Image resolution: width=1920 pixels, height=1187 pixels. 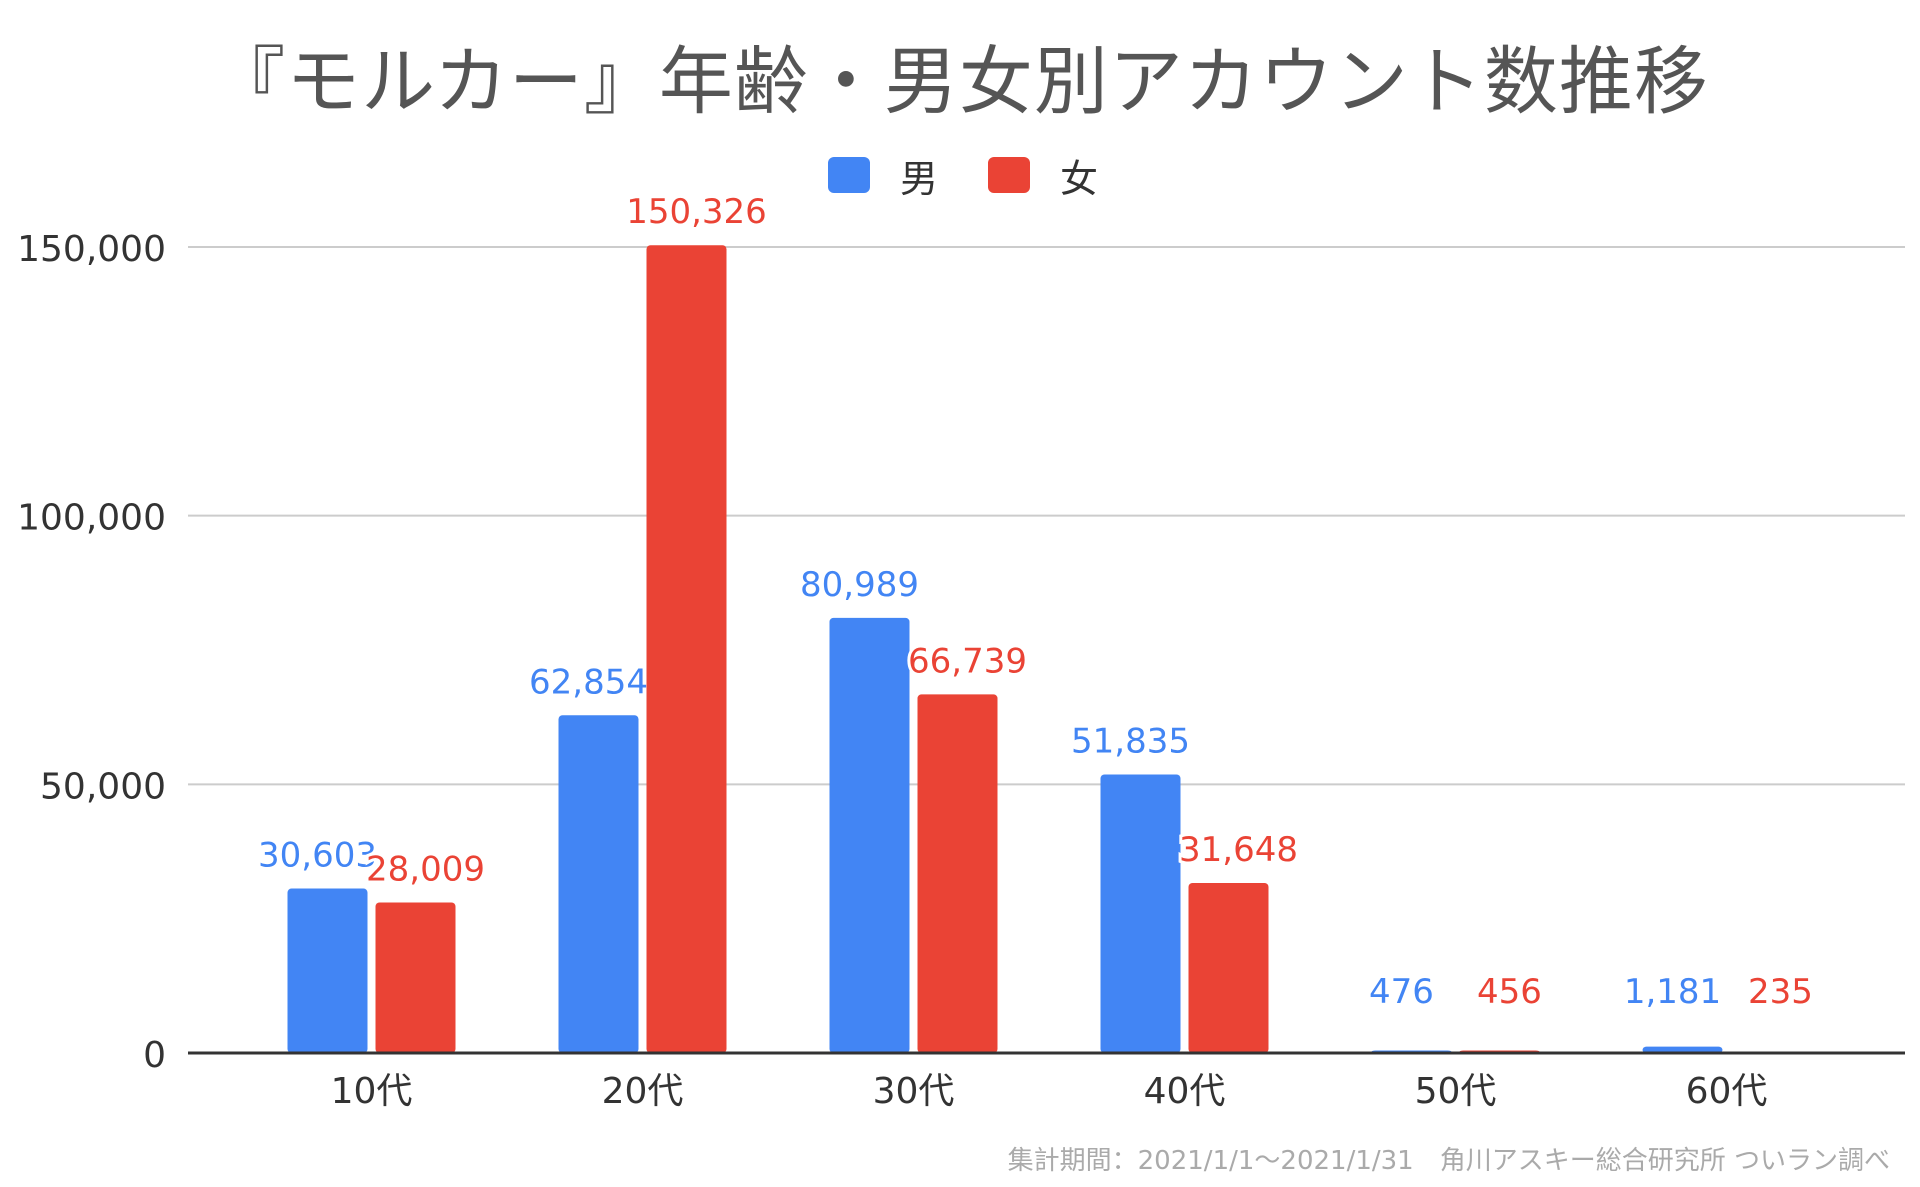 What do you see at coordinates (1780, 992) in the screenshot?
I see `data-label-female: 235` at bounding box center [1780, 992].